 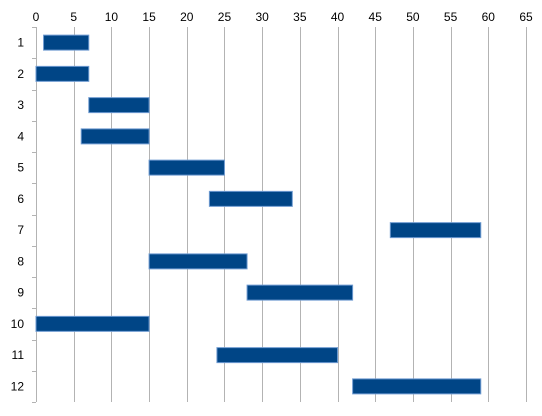 What do you see at coordinates (20, 230) in the screenshot?
I see `y-tick-label: 7` at bounding box center [20, 230].